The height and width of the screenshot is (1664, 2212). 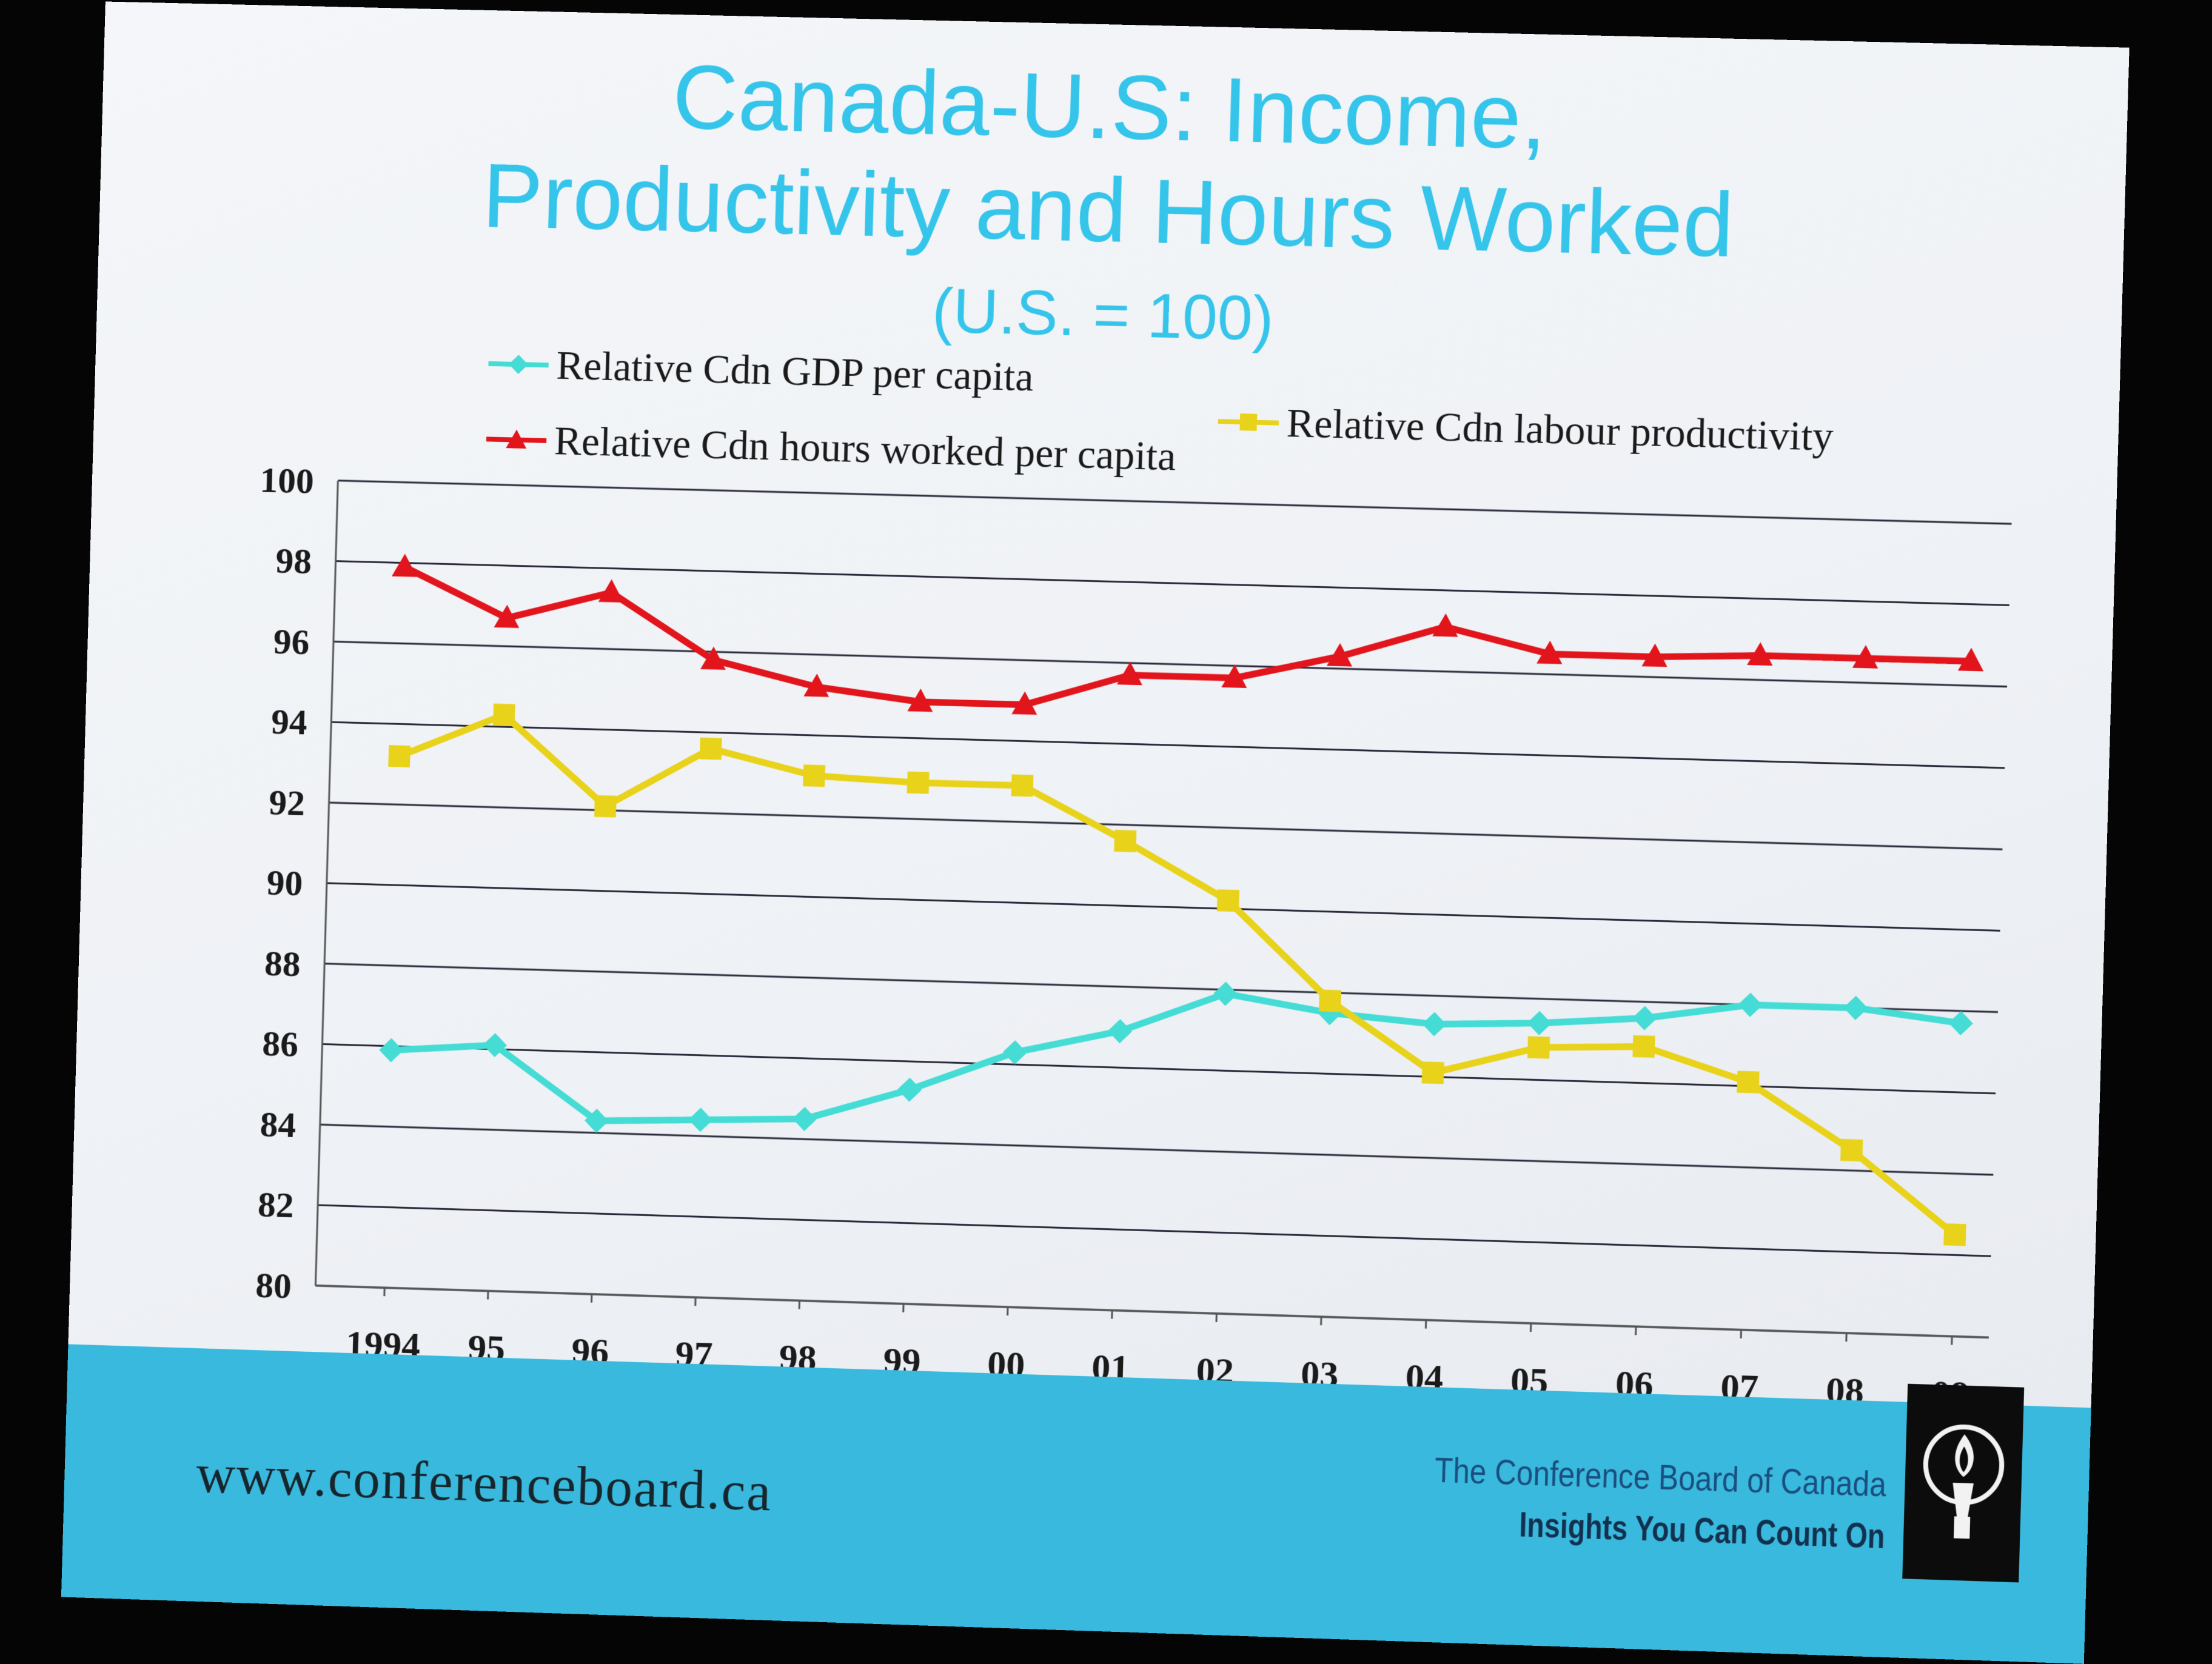 I want to click on y-tick-label: 80, so click(x=273, y=1285).